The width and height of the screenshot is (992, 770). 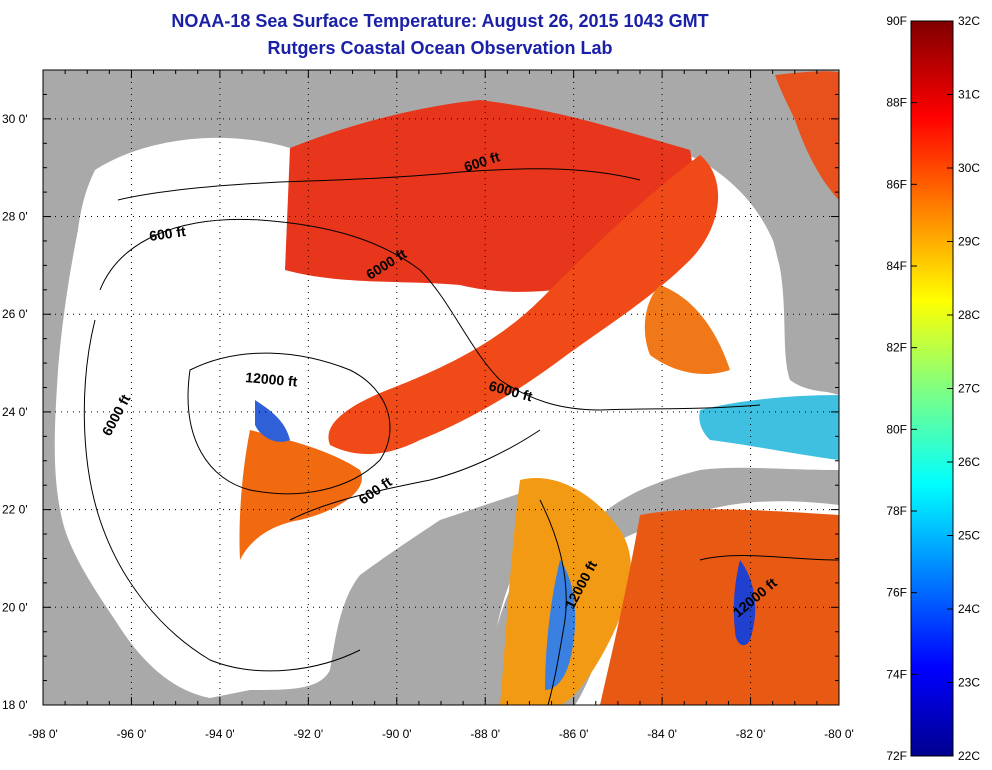 What do you see at coordinates (896, 756) in the screenshot?
I see `colorbar-f-label: 72F` at bounding box center [896, 756].